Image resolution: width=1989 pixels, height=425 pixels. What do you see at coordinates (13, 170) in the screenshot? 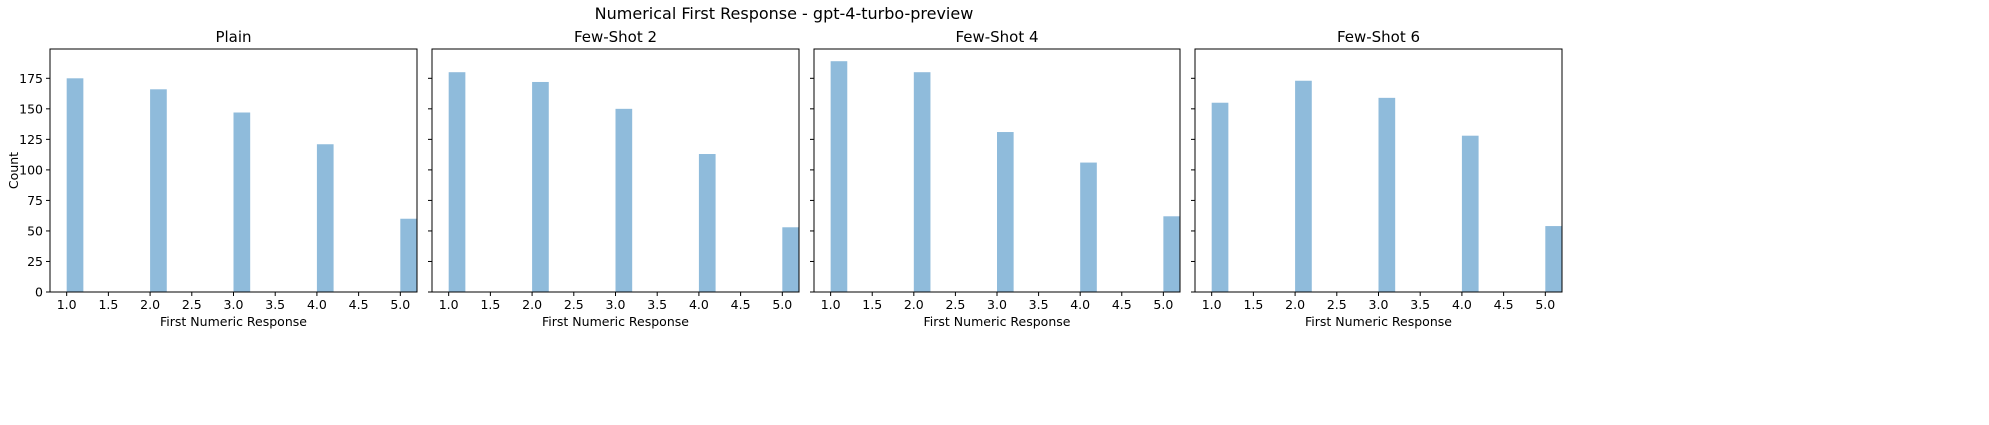
I see `y-axis-label: Count` at bounding box center [13, 170].